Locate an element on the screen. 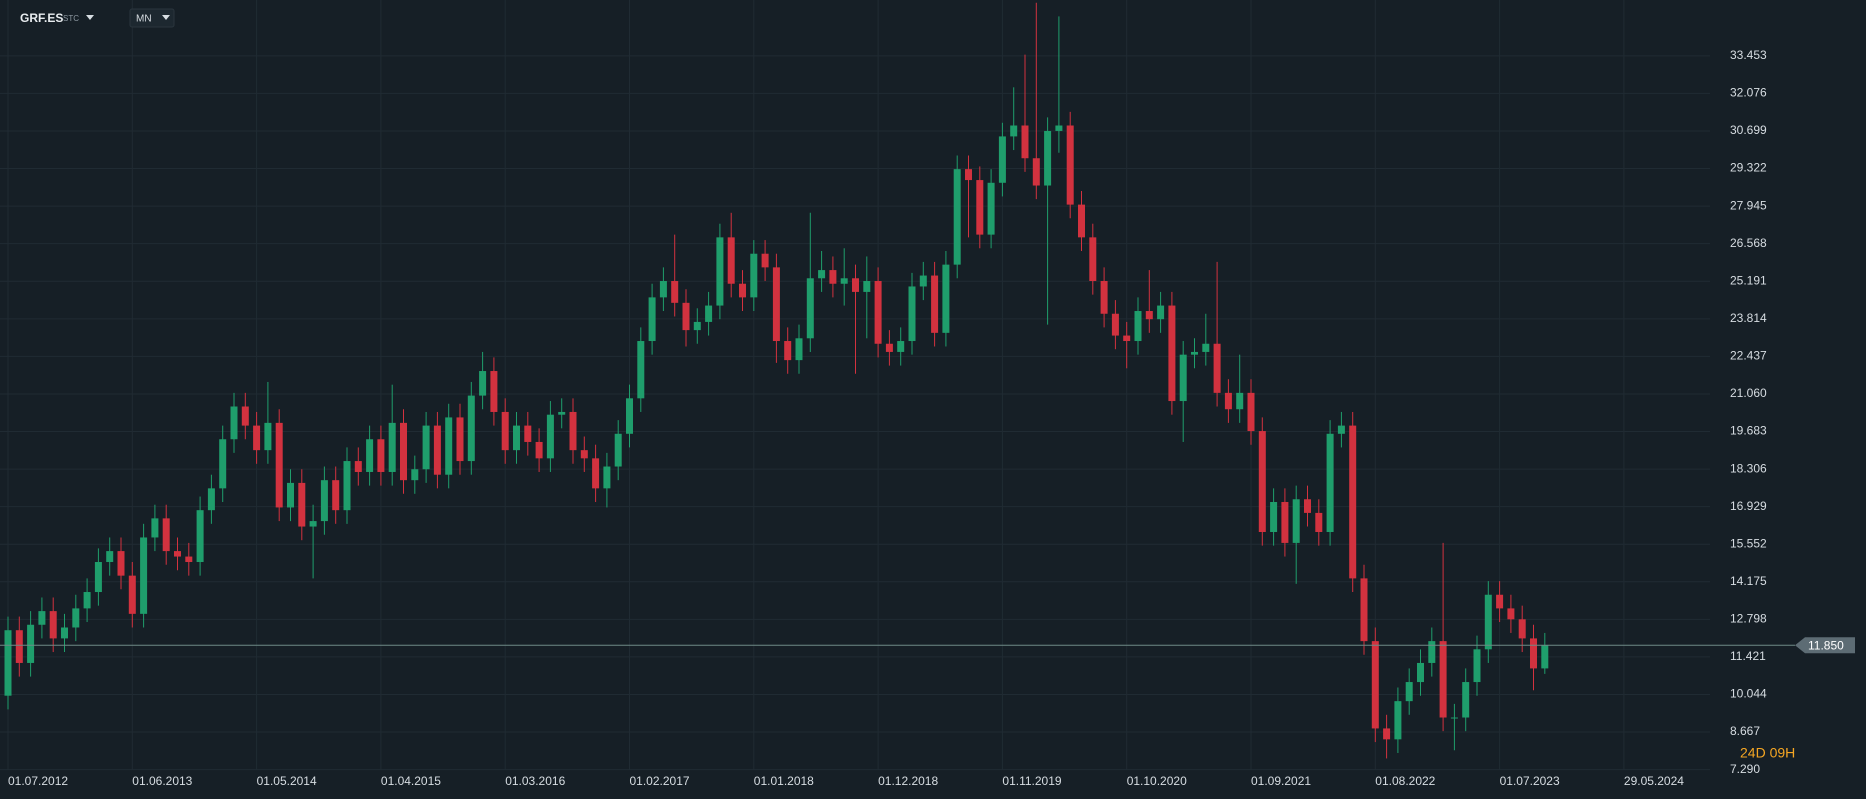  x-tick-label: 01.11.2019 is located at coordinates (1031, 781).